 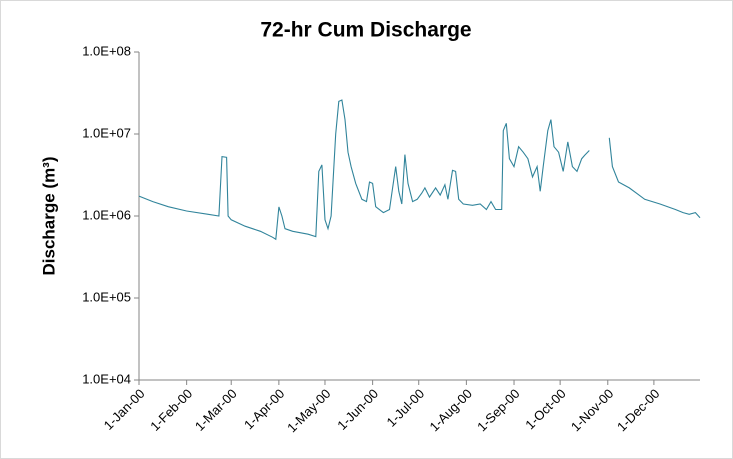 What do you see at coordinates (106, 378) in the screenshot?
I see `y-tick-label: 1.0E+04` at bounding box center [106, 378].